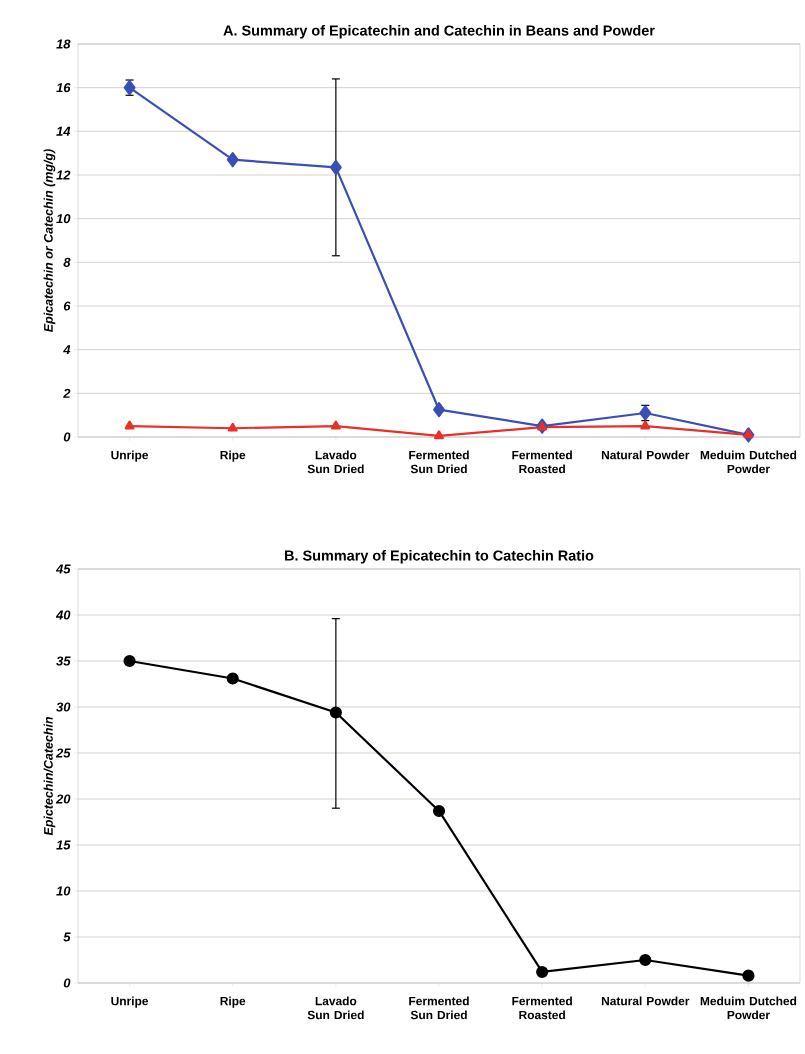 The width and height of the screenshot is (805, 1054). Describe the element at coordinates (63, 131) in the screenshot. I see `y-tick-label: 14` at that location.